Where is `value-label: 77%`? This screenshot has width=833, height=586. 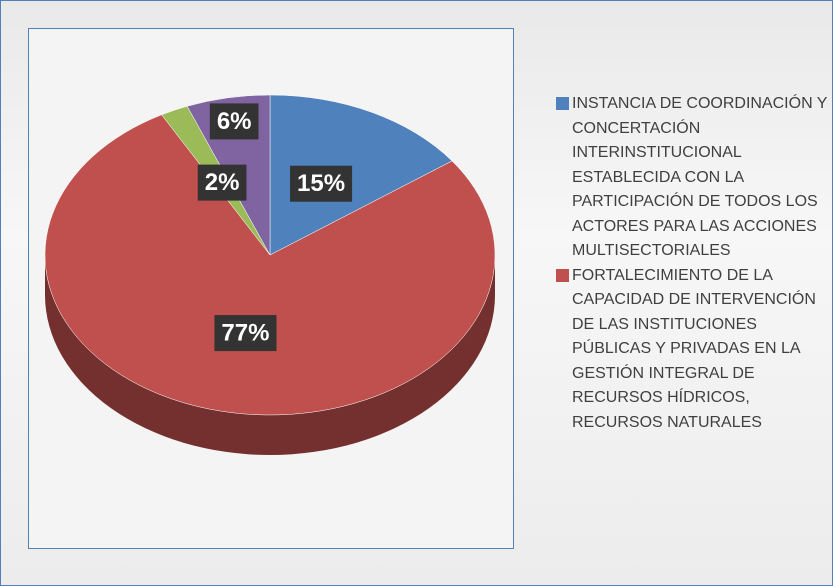
value-label: 77% is located at coordinates (245, 333).